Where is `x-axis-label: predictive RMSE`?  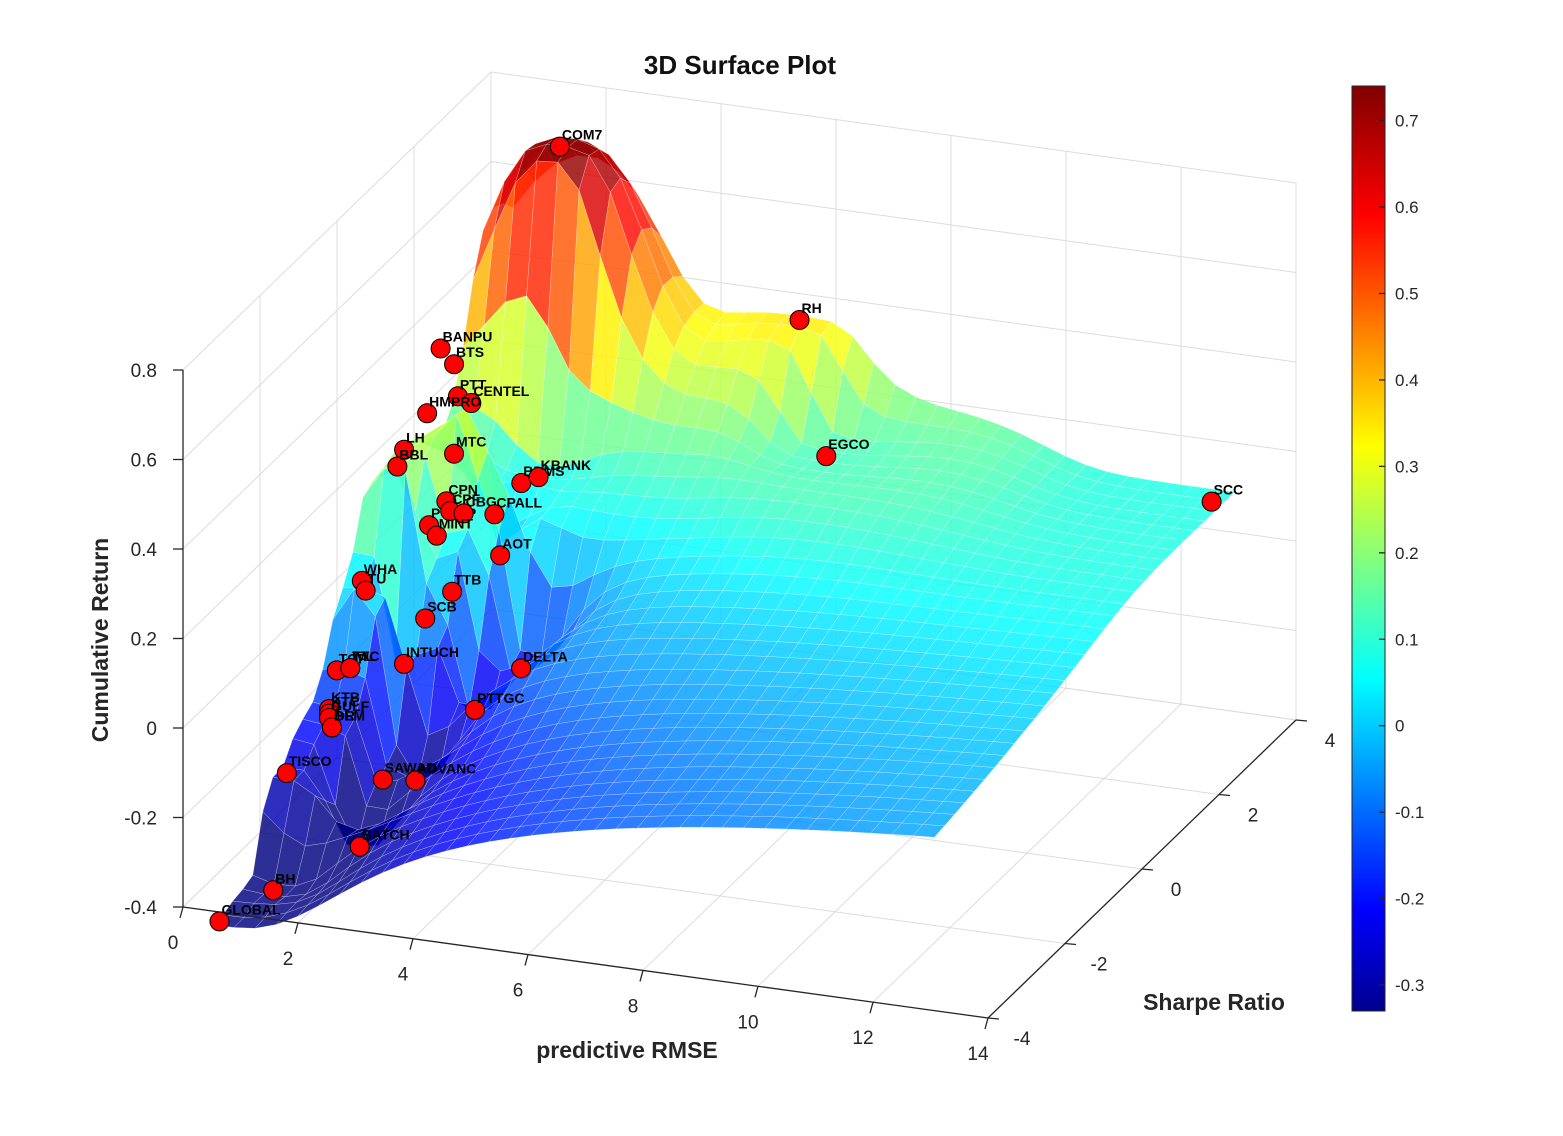 x-axis-label: predictive RMSE is located at coordinates (627, 1050).